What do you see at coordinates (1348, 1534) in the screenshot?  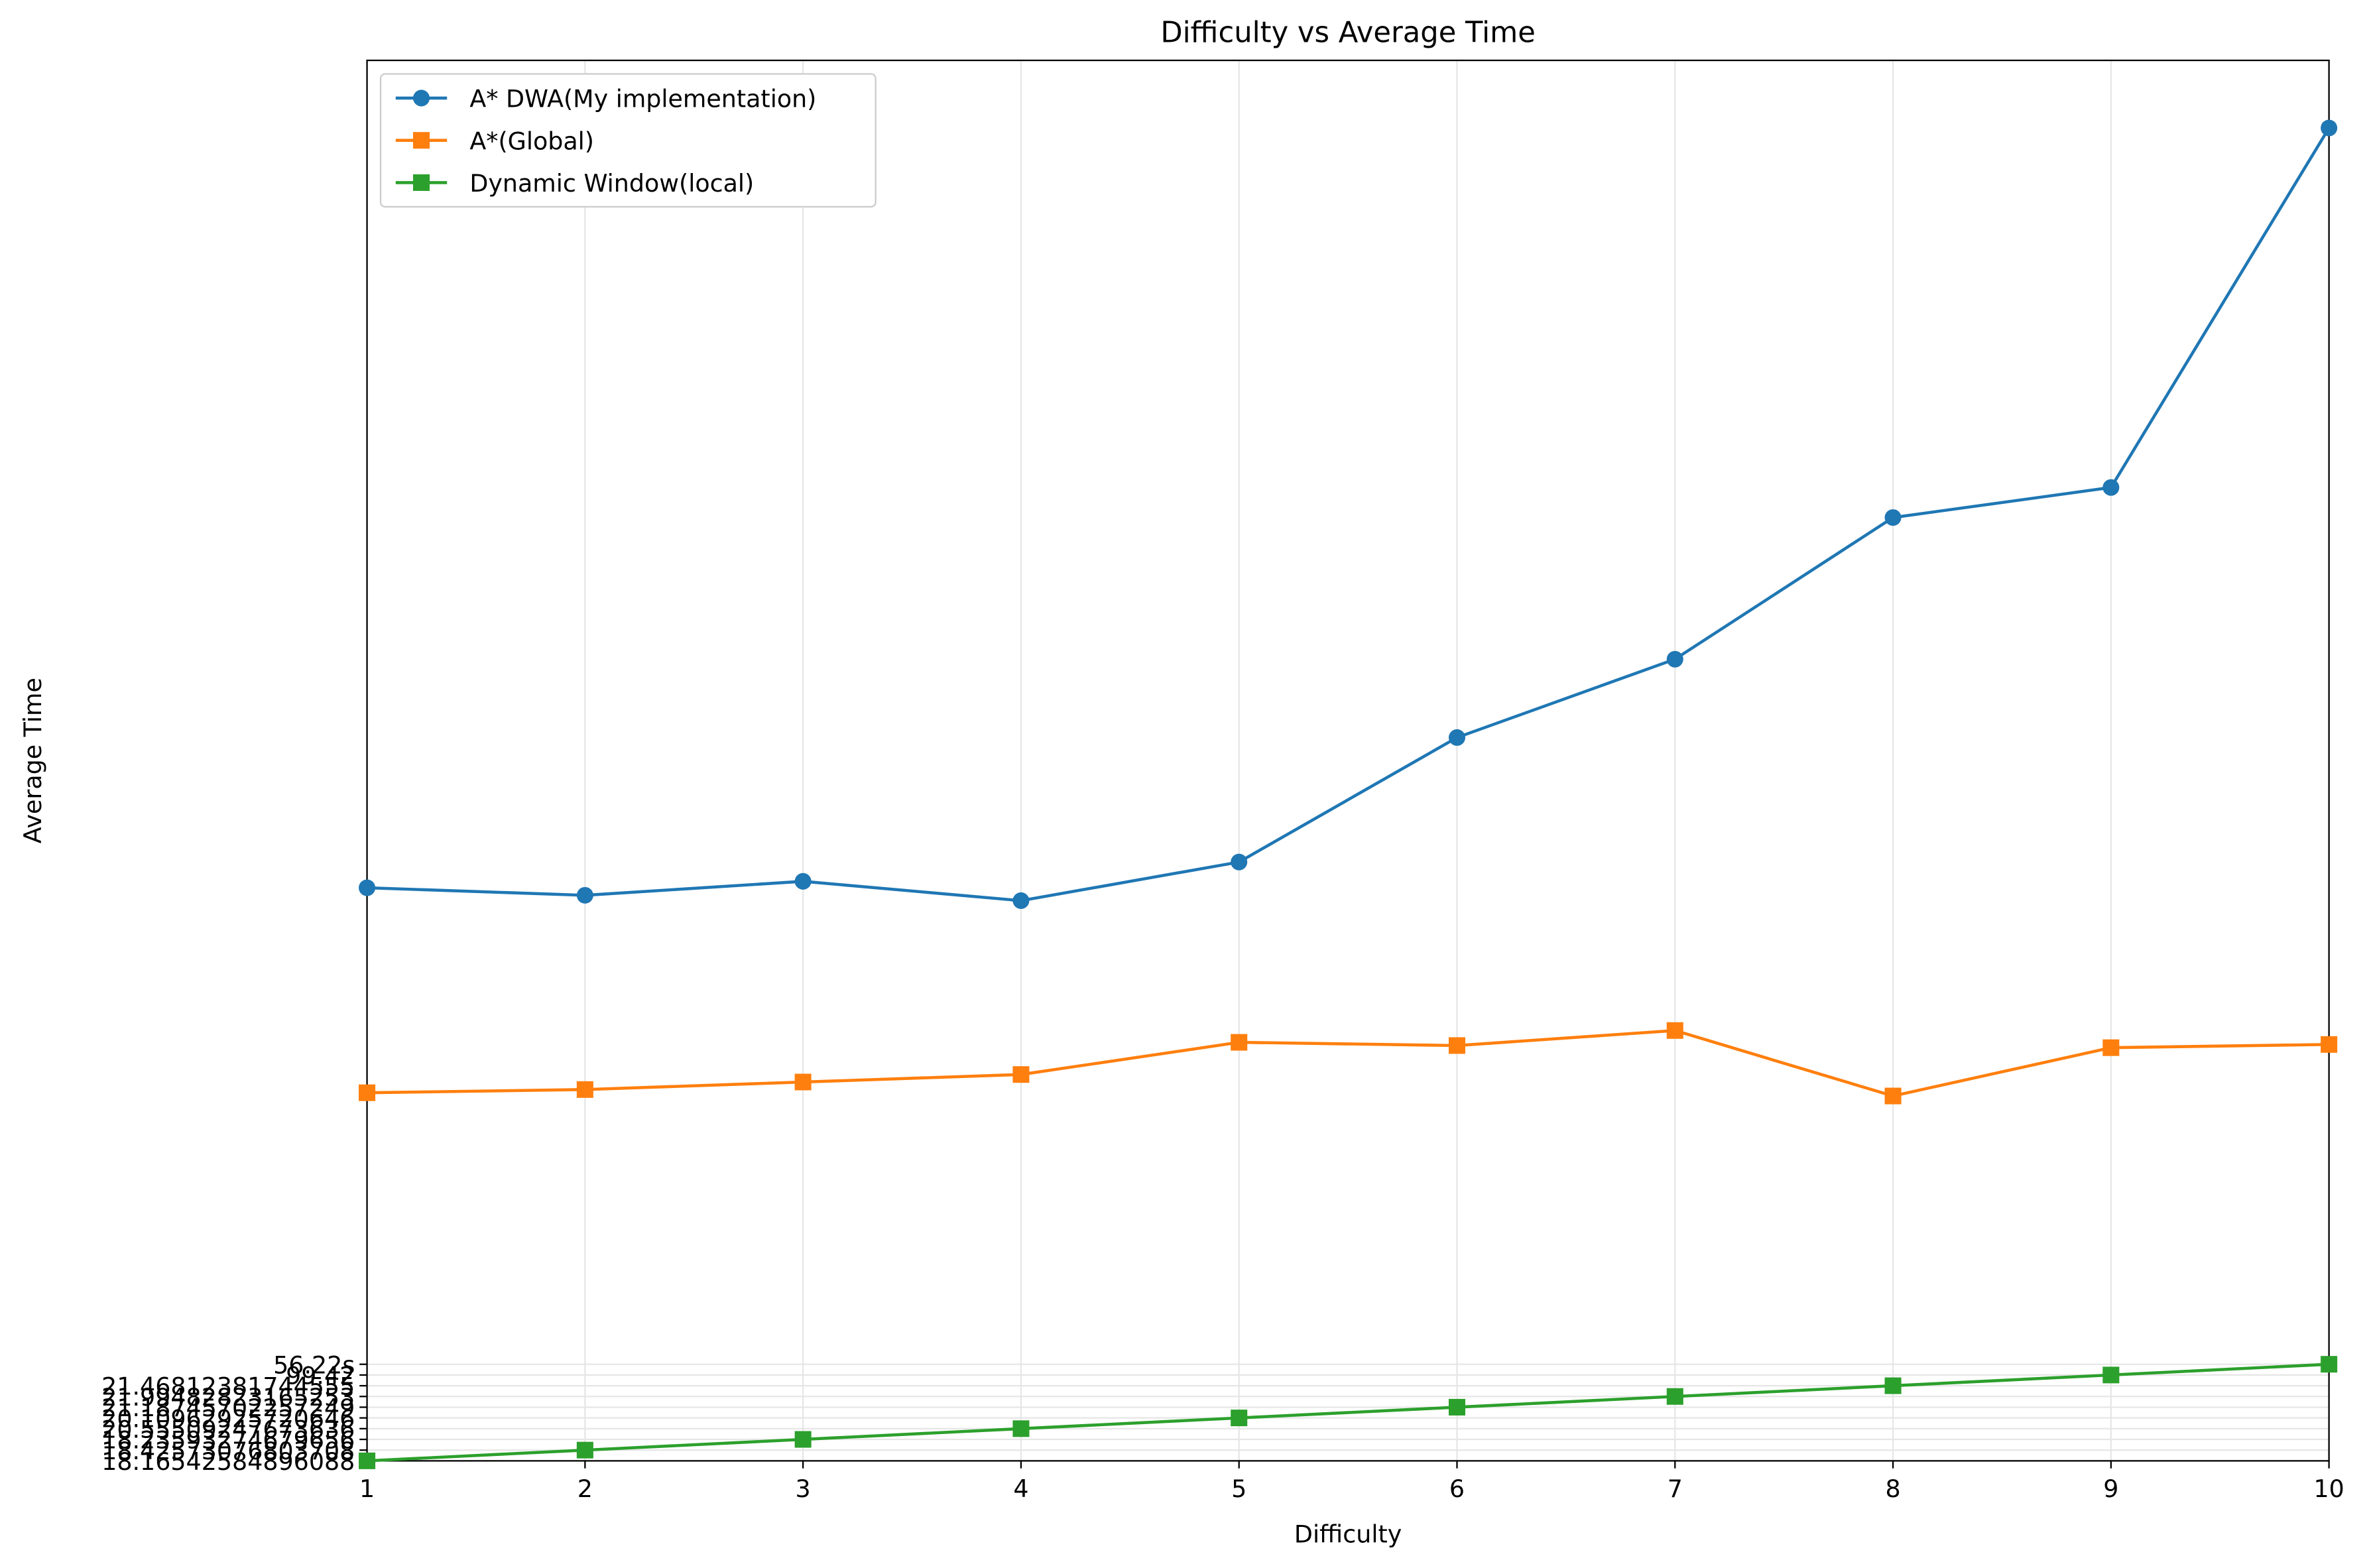 I see `x-axis-label: Difficulty` at bounding box center [1348, 1534].